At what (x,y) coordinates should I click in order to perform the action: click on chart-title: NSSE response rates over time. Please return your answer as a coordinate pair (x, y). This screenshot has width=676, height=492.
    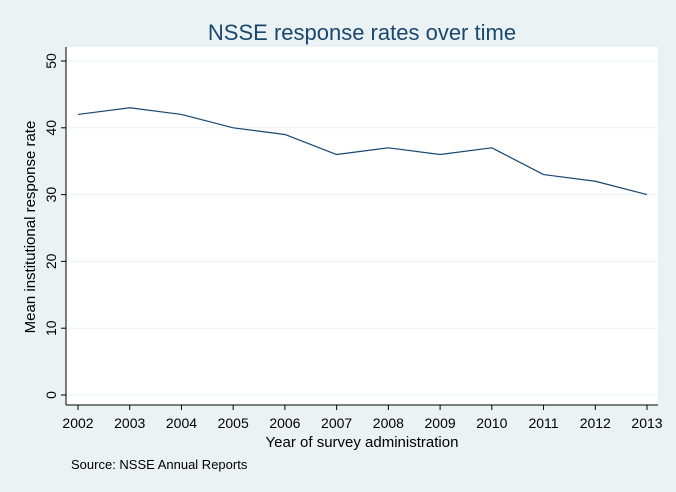
    Looking at the image, I should click on (362, 32).